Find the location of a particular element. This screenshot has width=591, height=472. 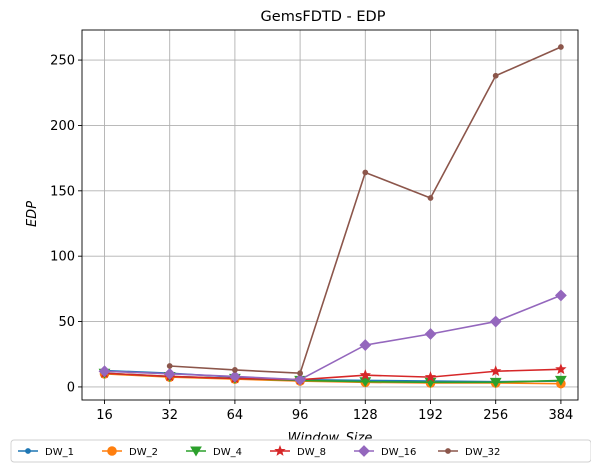

y-tick-label: 150 is located at coordinates (62, 191).